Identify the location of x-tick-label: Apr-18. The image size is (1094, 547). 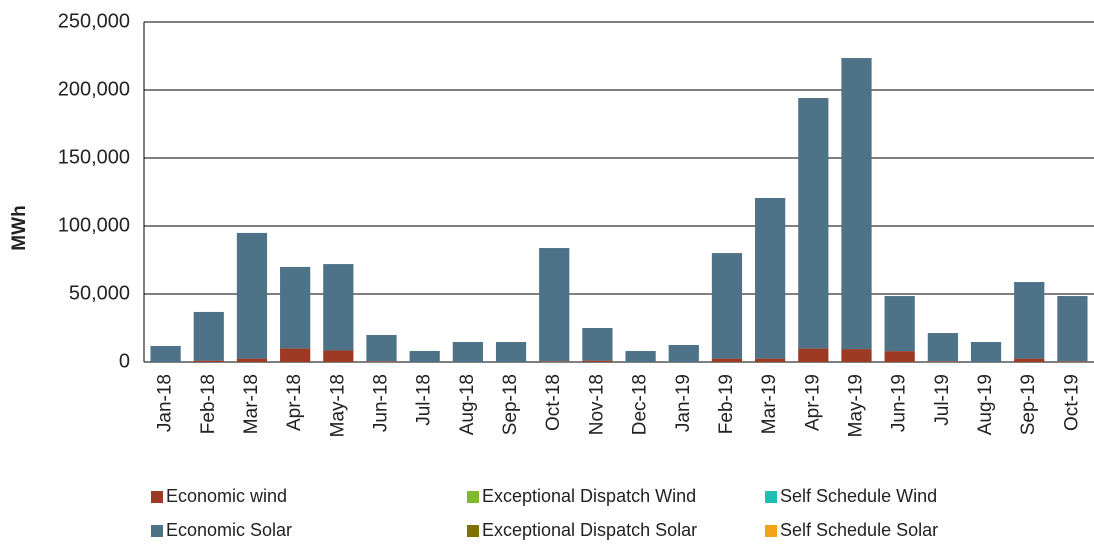
(294, 402).